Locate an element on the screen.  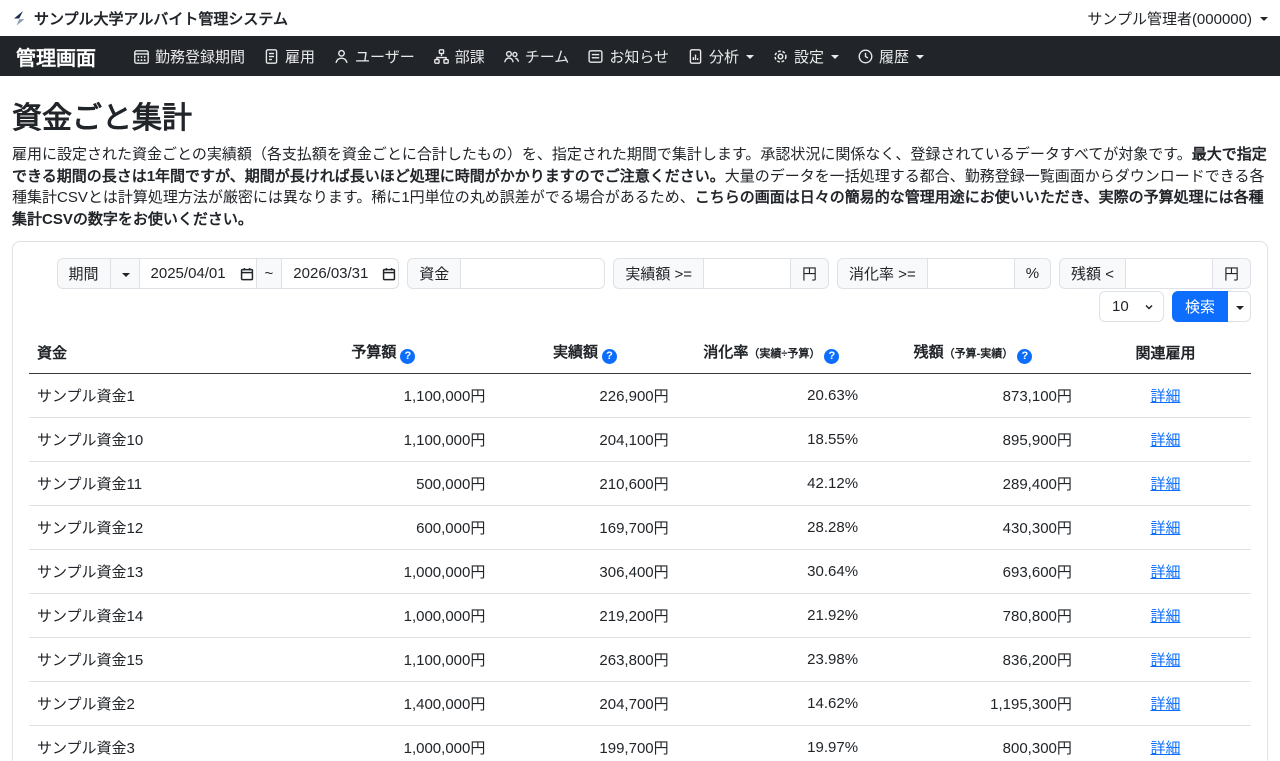
app-logo-icon is located at coordinates (20, 18).